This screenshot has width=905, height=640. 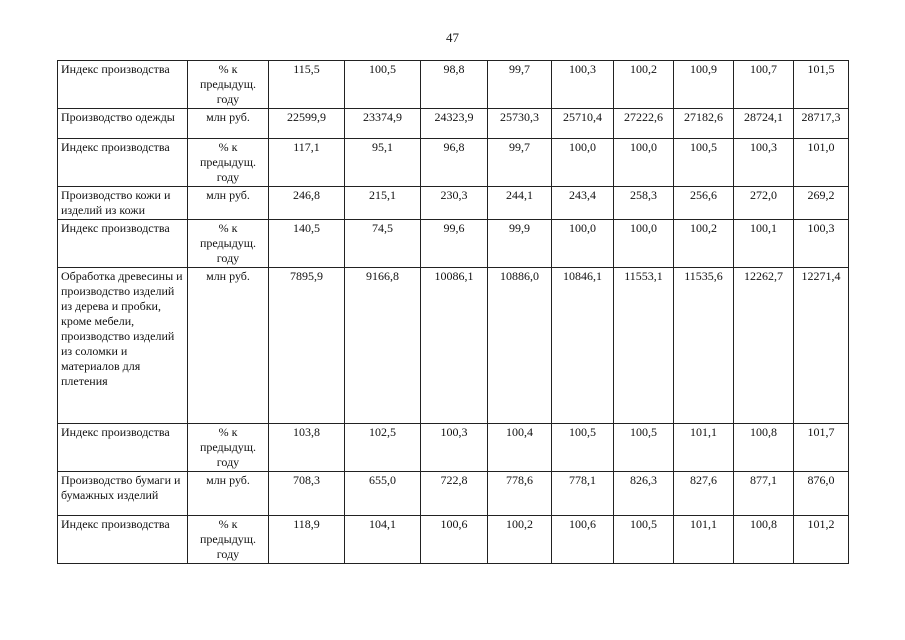 I want to click on row-value: 11553,1, so click(x=643, y=345).